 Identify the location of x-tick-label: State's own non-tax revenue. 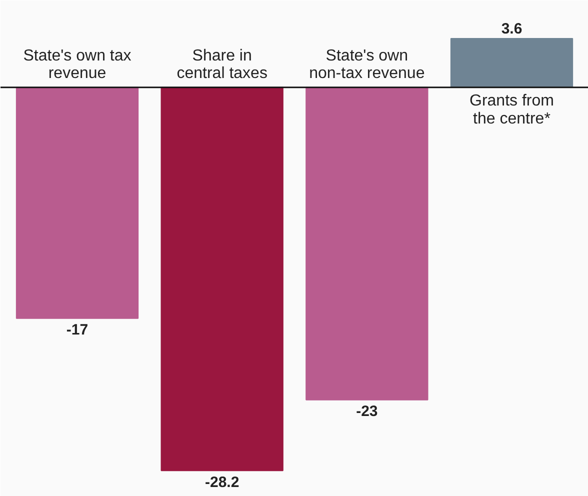
(367, 64).